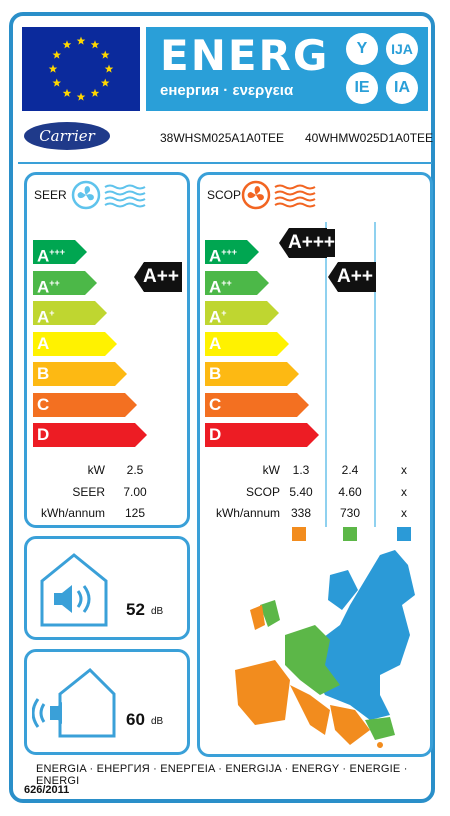 Image resolution: width=450 pixels, height=816 pixels. Describe the element at coordinates (215, 373) in the screenshot. I see `scop-class-label: B` at that location.